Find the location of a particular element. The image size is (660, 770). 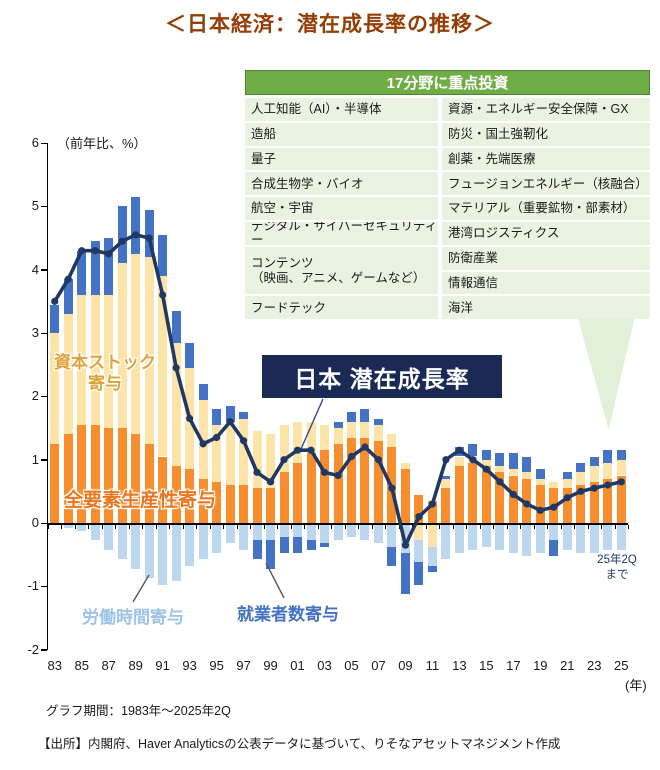

x-axis-label: 11 is located at coordinates (432, 665).